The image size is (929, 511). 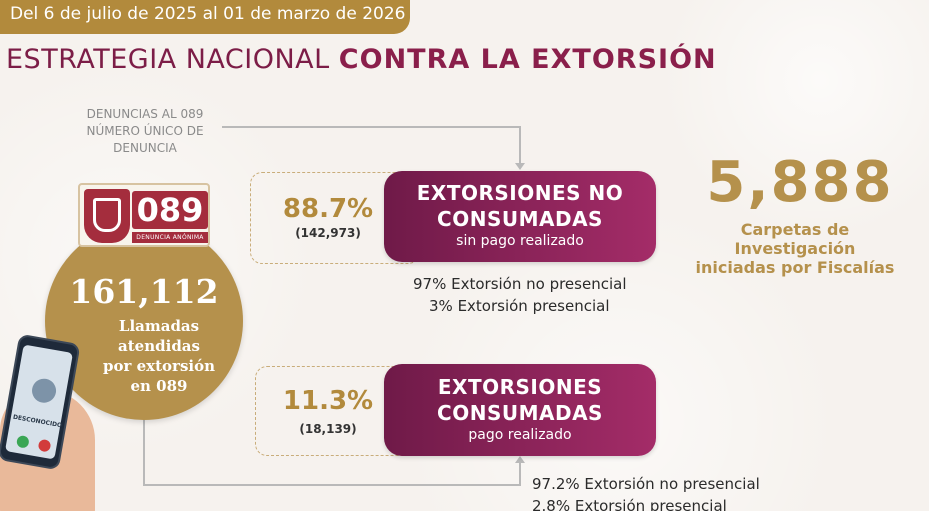 I want to click on arrow-down-icon, so click(x=520, y=166).